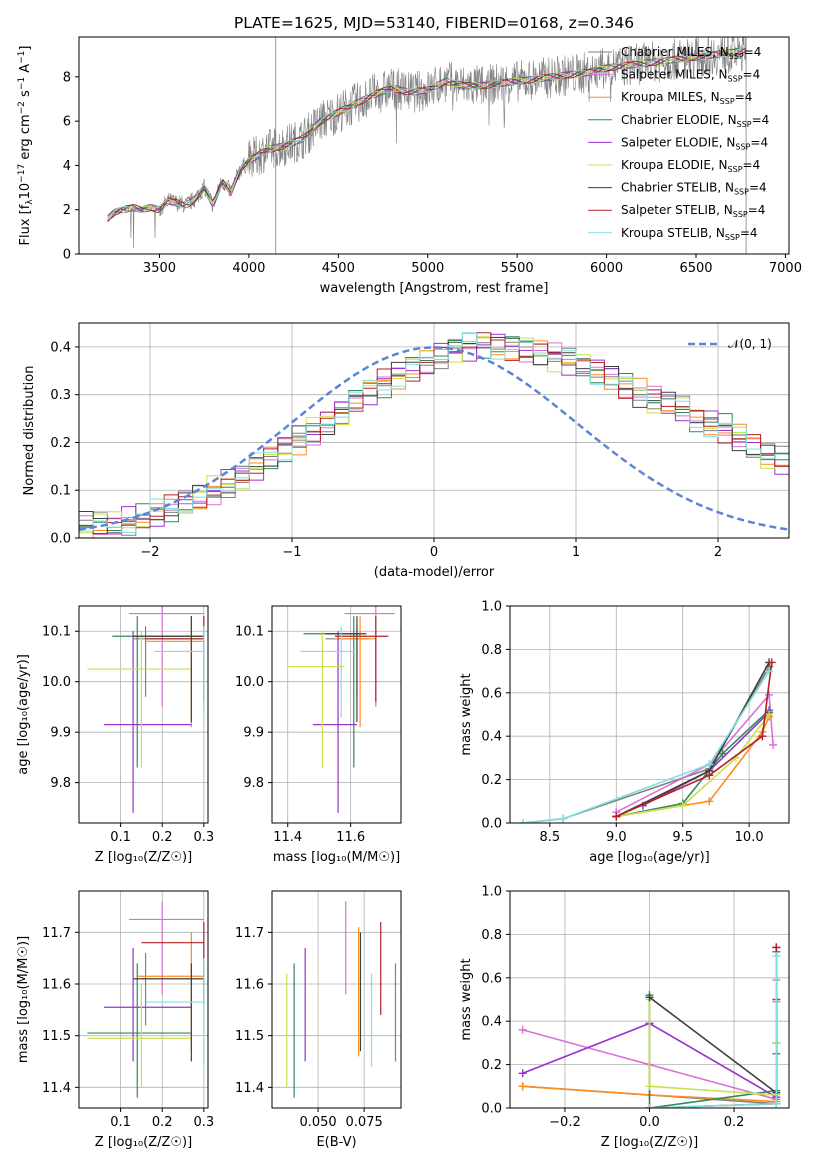  Describe the element at coordinates (695, 268) in the screenshot. I see `x-tick-label: 6500` at that location.